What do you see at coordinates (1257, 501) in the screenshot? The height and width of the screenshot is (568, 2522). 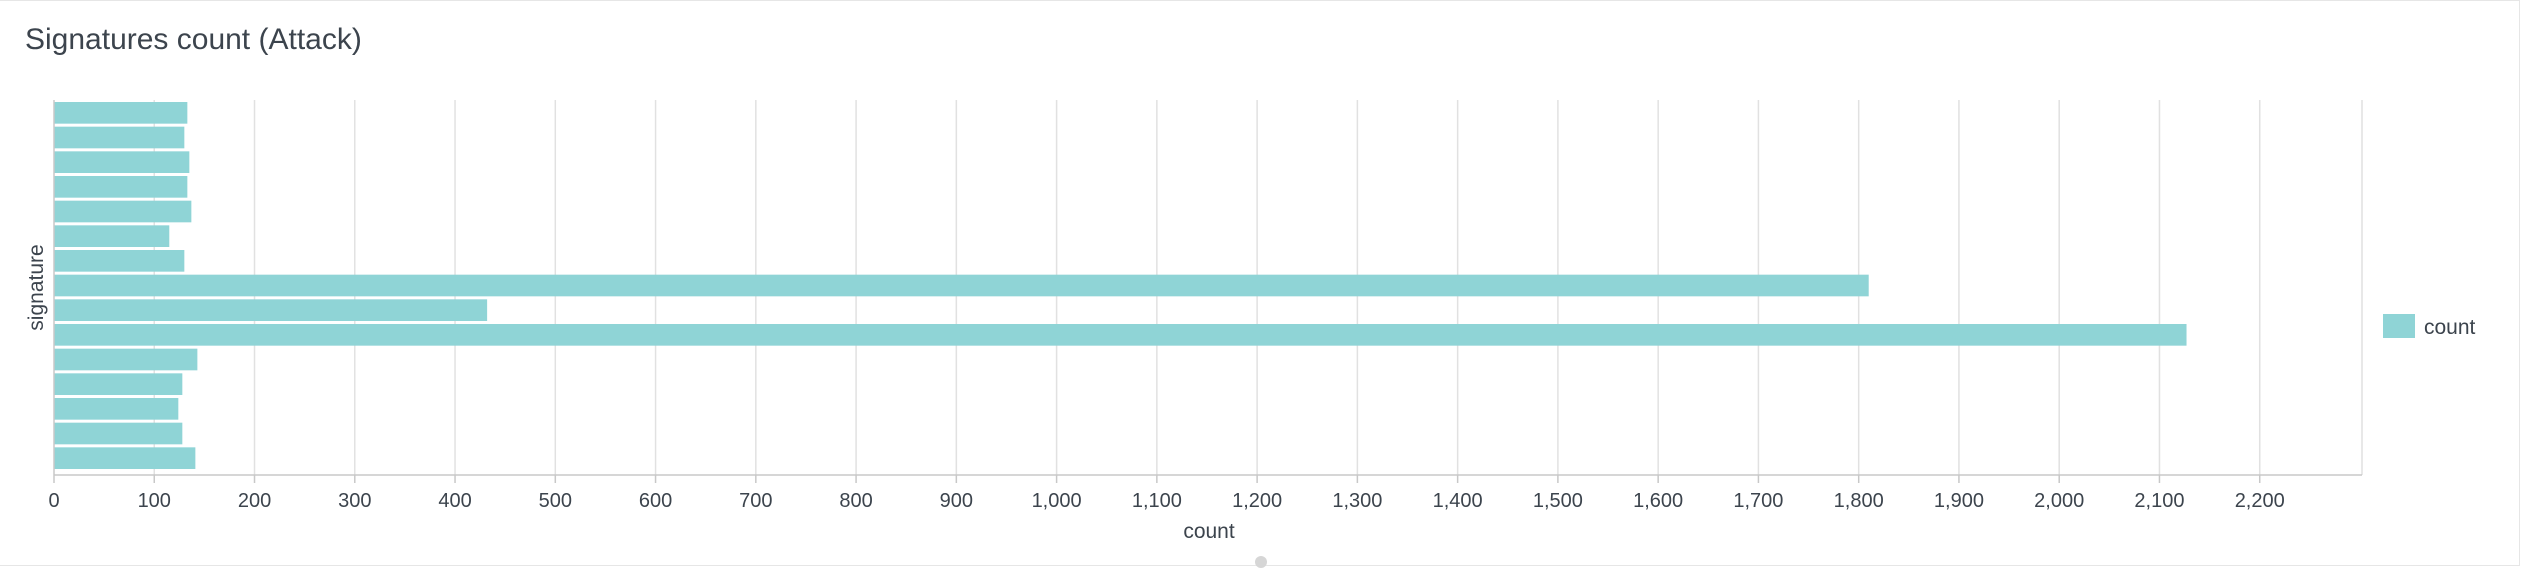 I see `x-tick-label-12: 1,200` at bounding box center [1257, 501].